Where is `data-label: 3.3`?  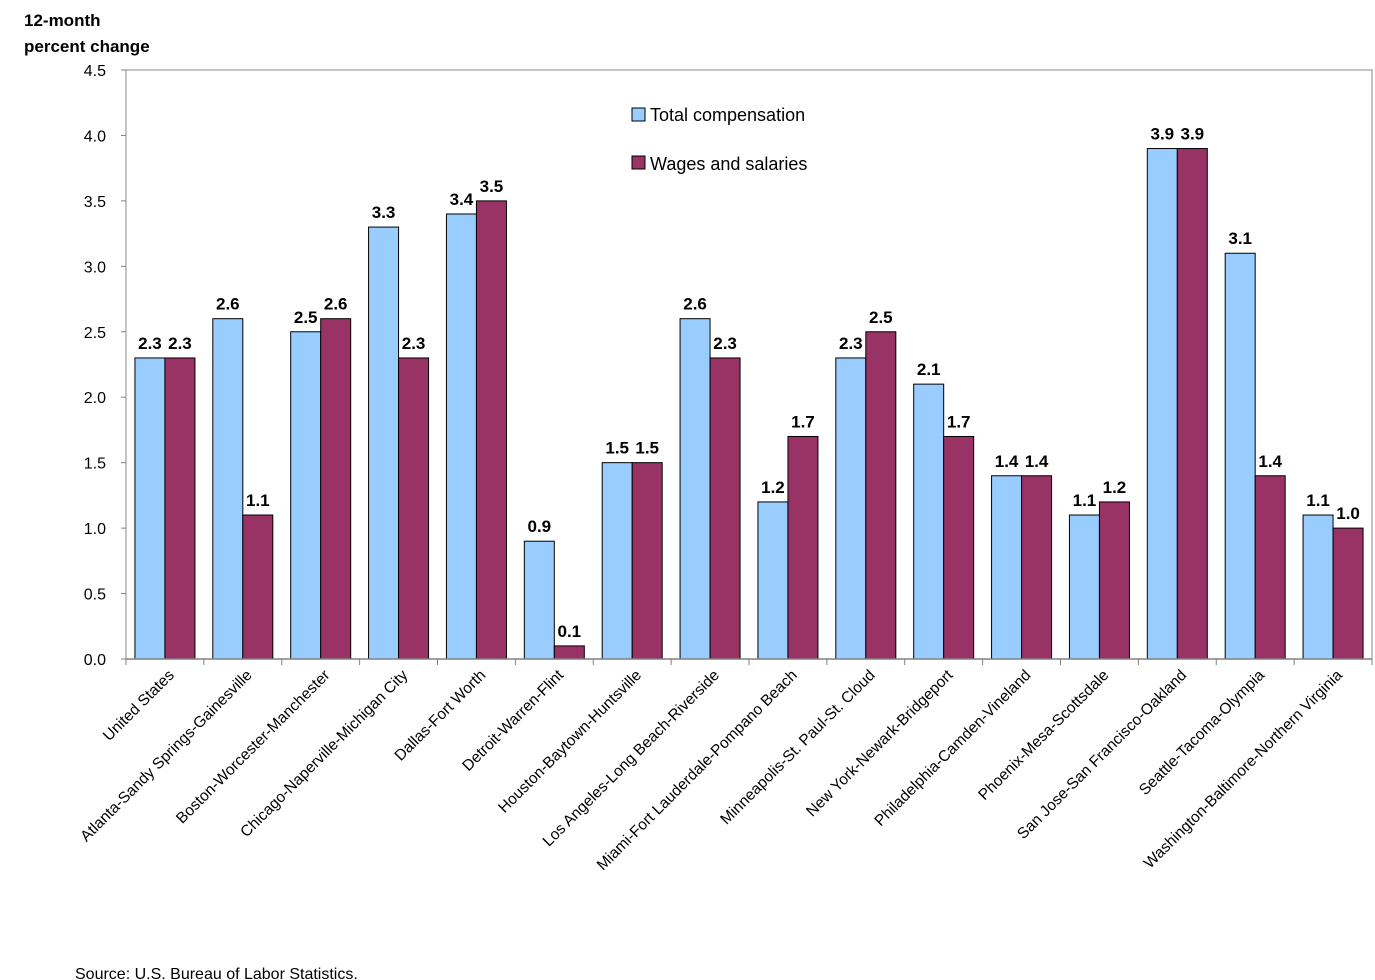 data-label: 3.3 is located at coordinates (384, 212).